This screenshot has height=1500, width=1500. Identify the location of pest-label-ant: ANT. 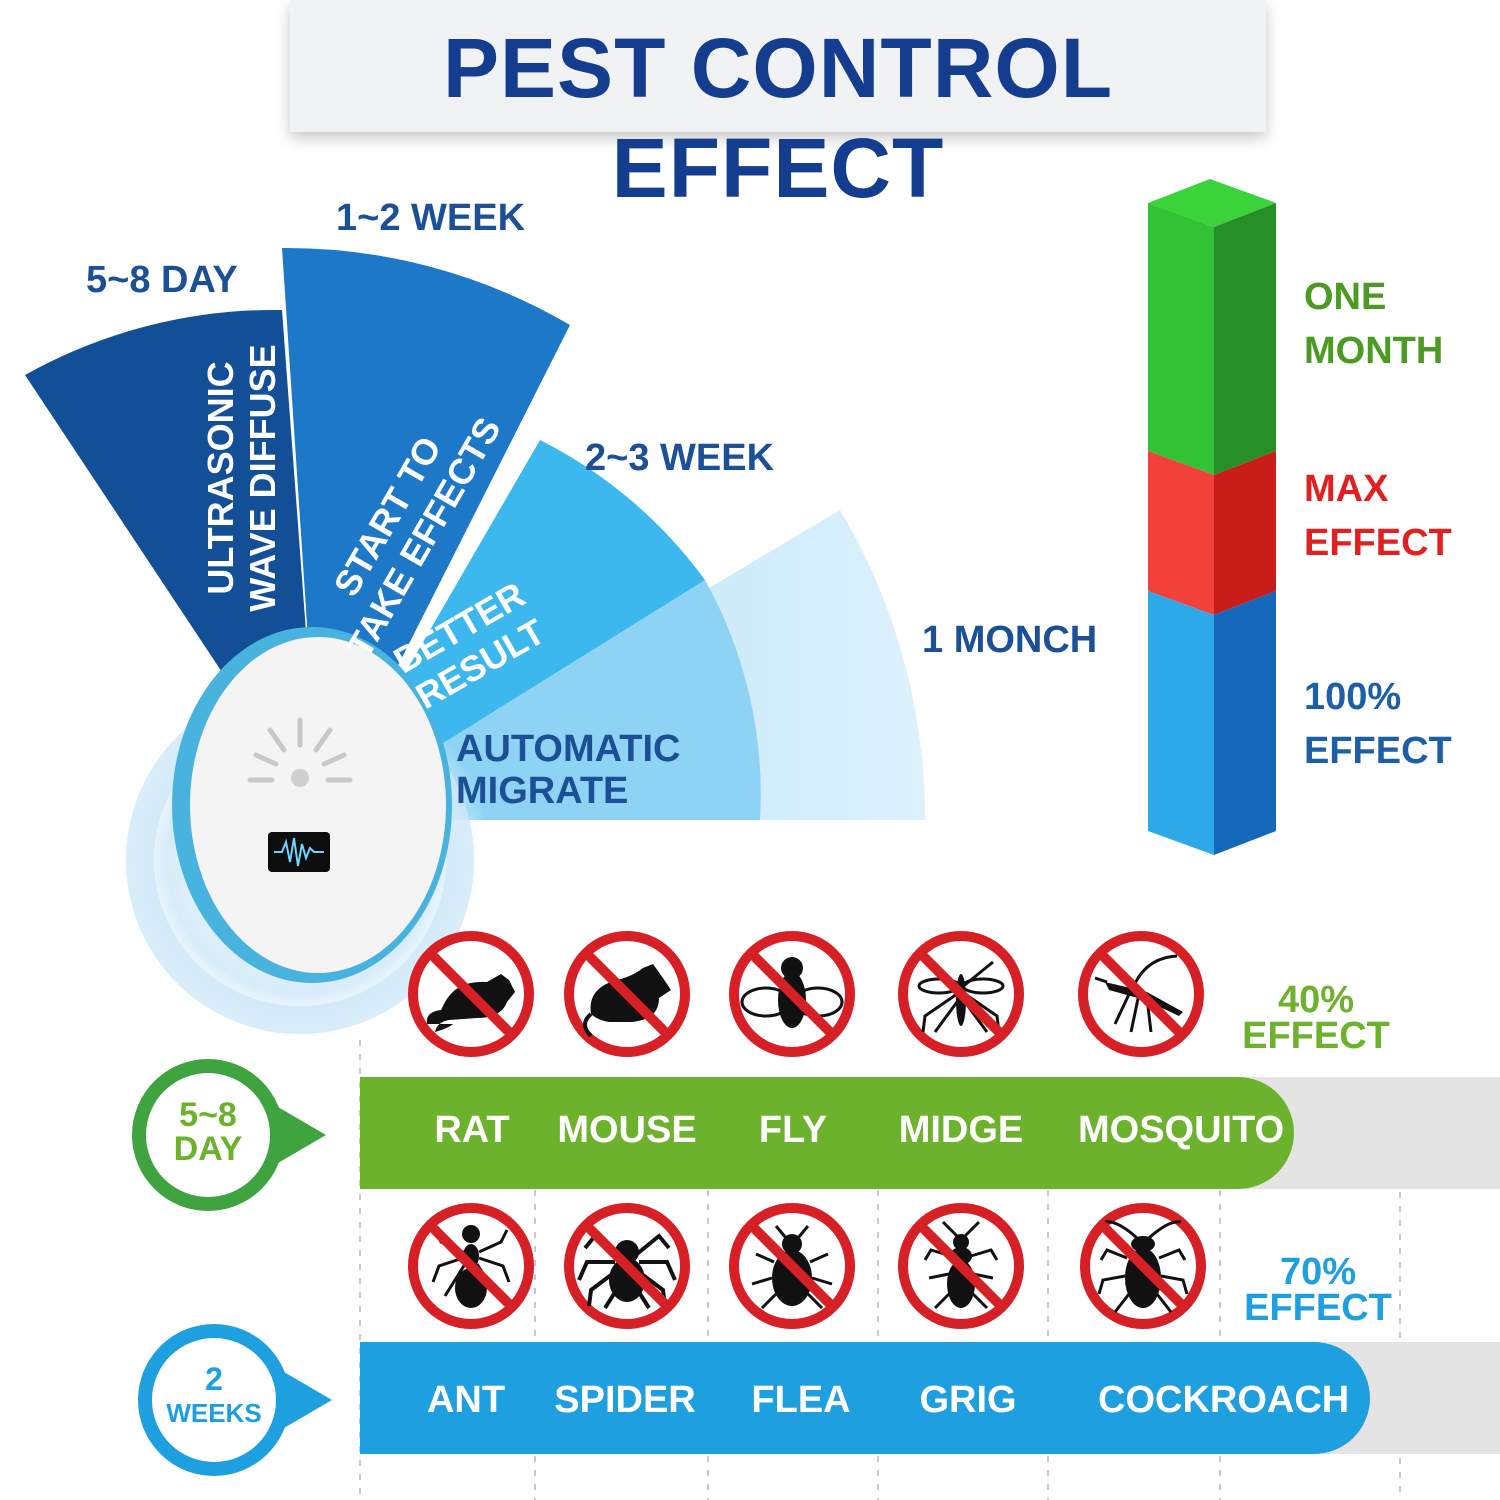
(466, 1400).